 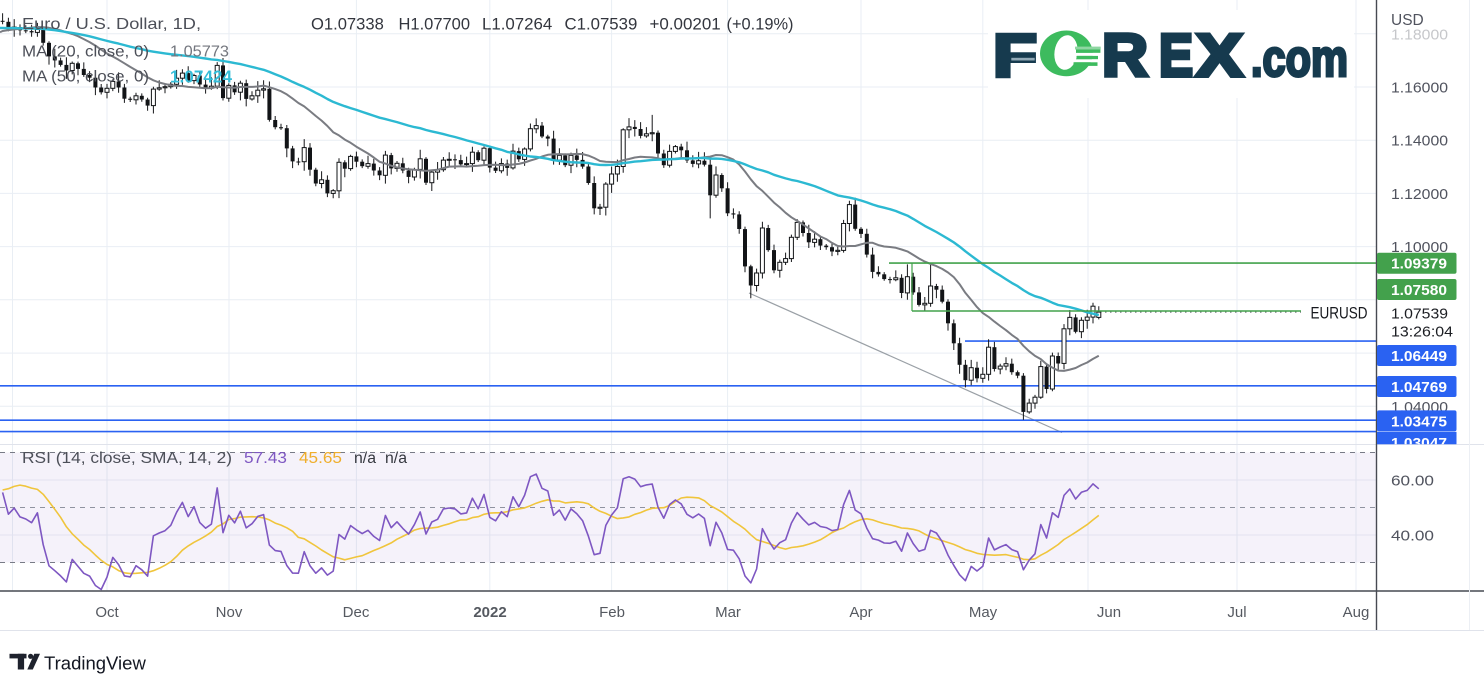 I want to click on svg-text: .com, so click(x=1299, y=59).